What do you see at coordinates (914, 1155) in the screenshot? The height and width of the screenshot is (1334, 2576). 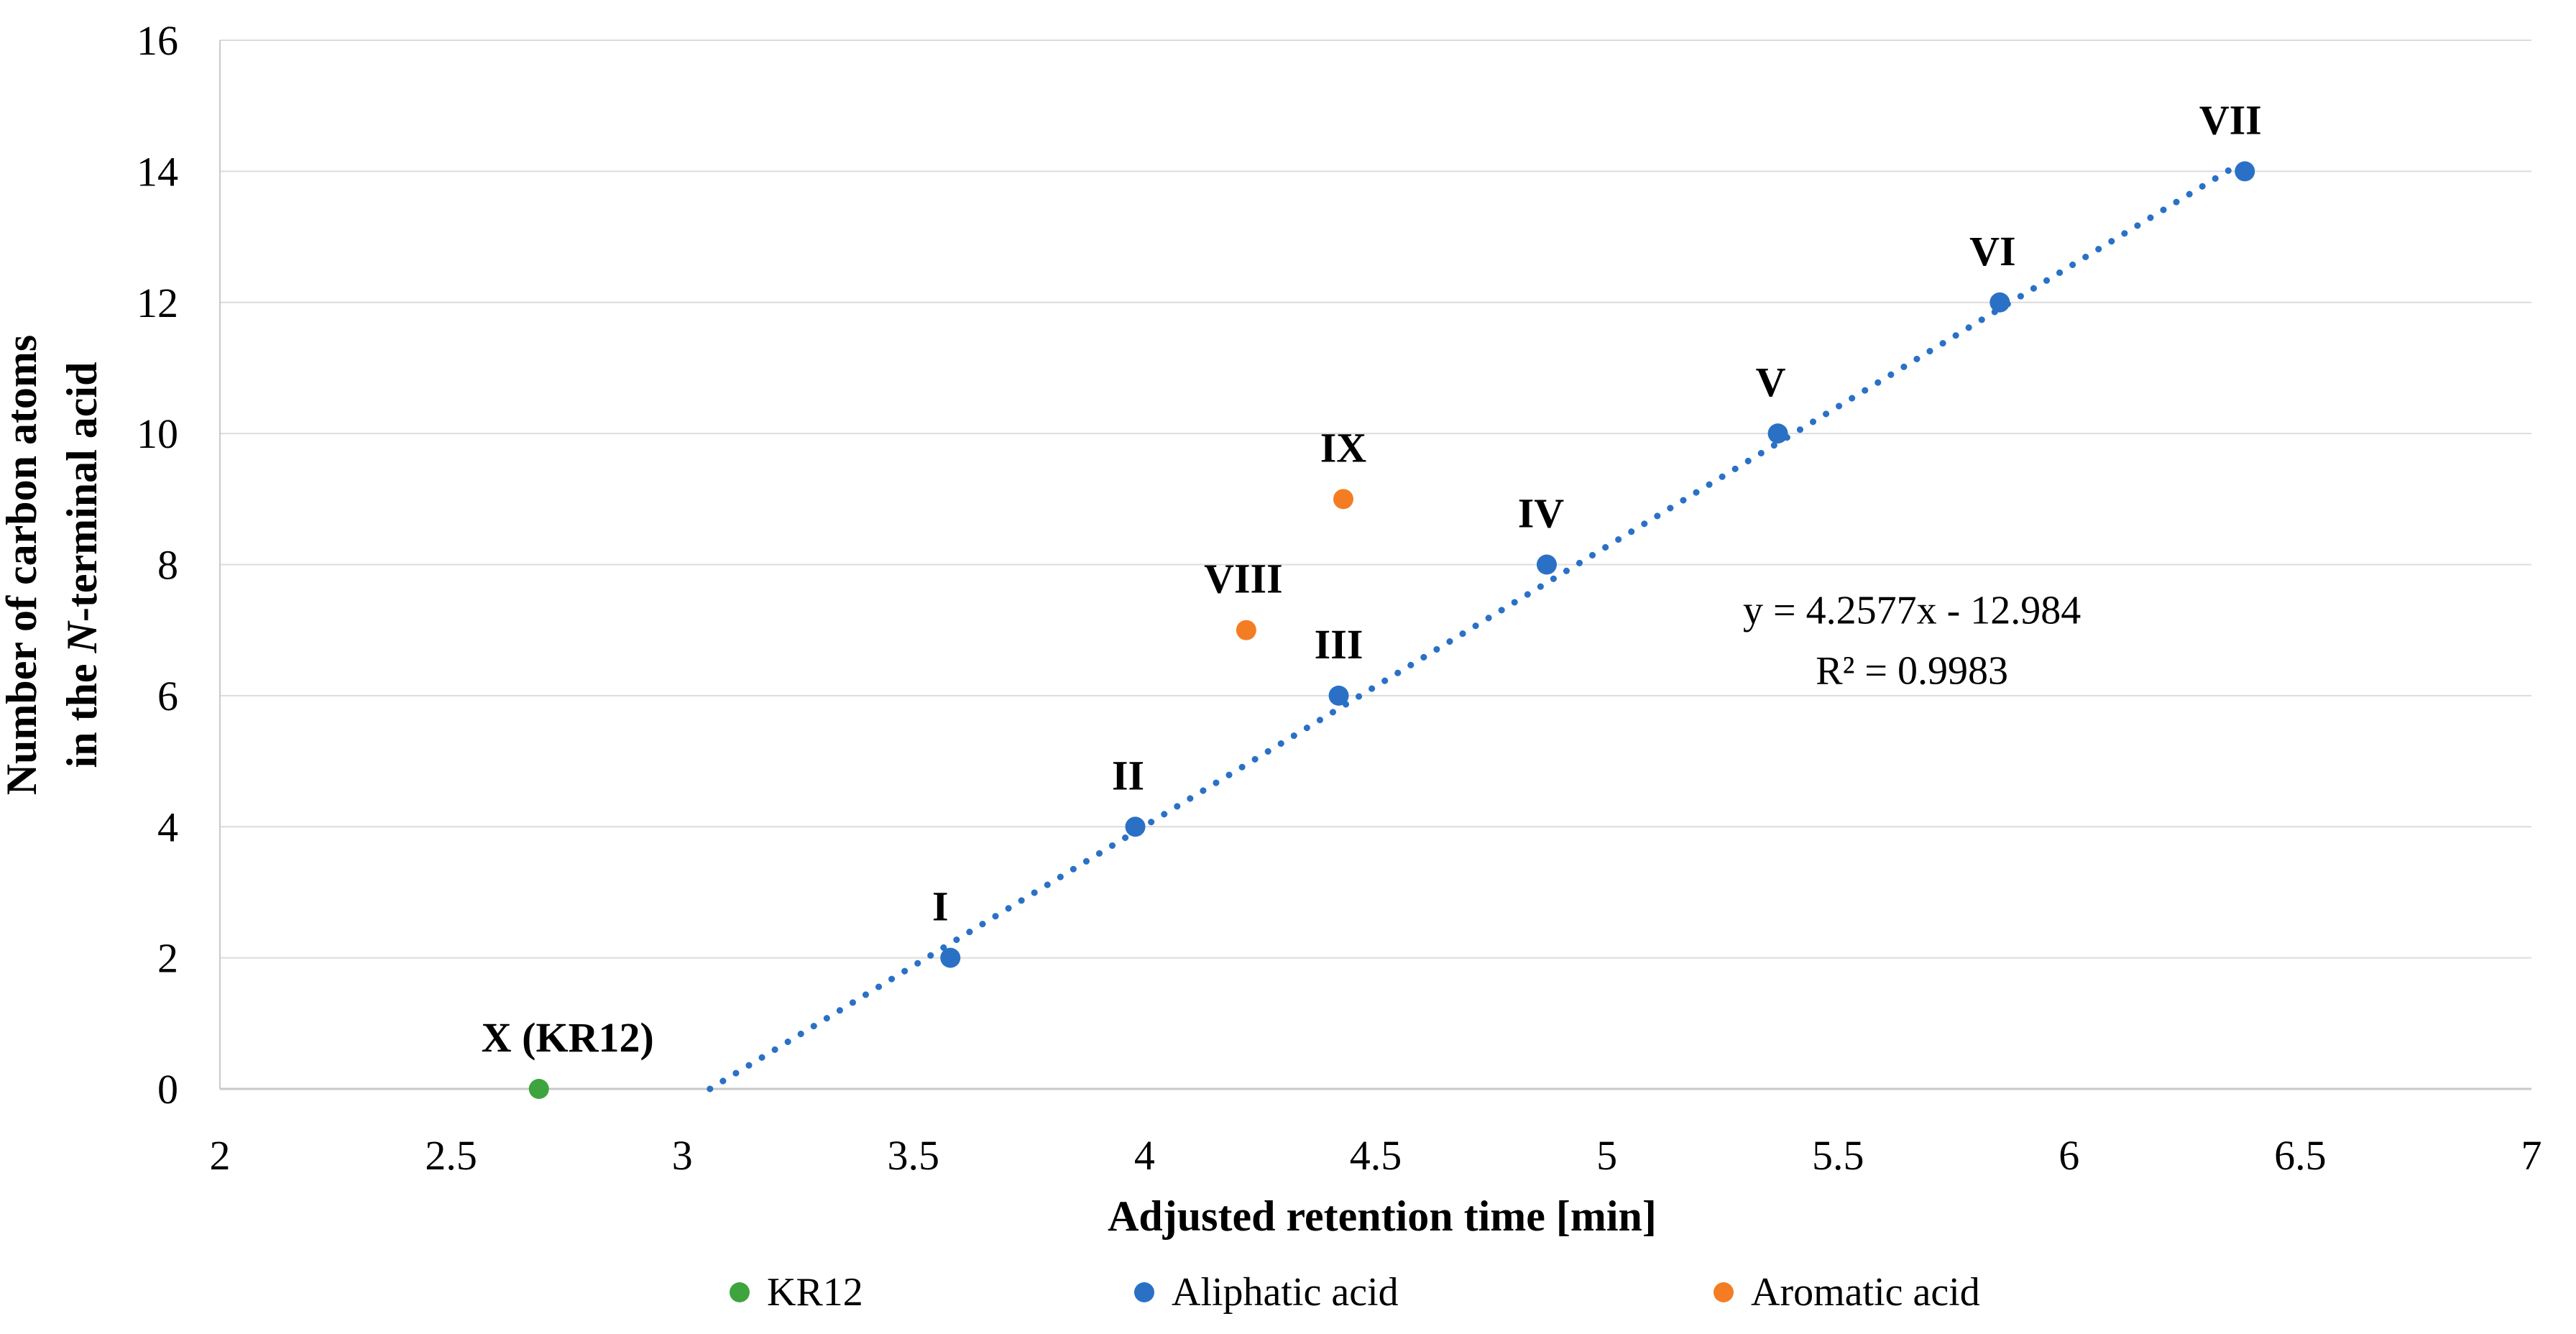 I see `x-tick-label-3.5: 3.5` at bounding box center [914, 1155].